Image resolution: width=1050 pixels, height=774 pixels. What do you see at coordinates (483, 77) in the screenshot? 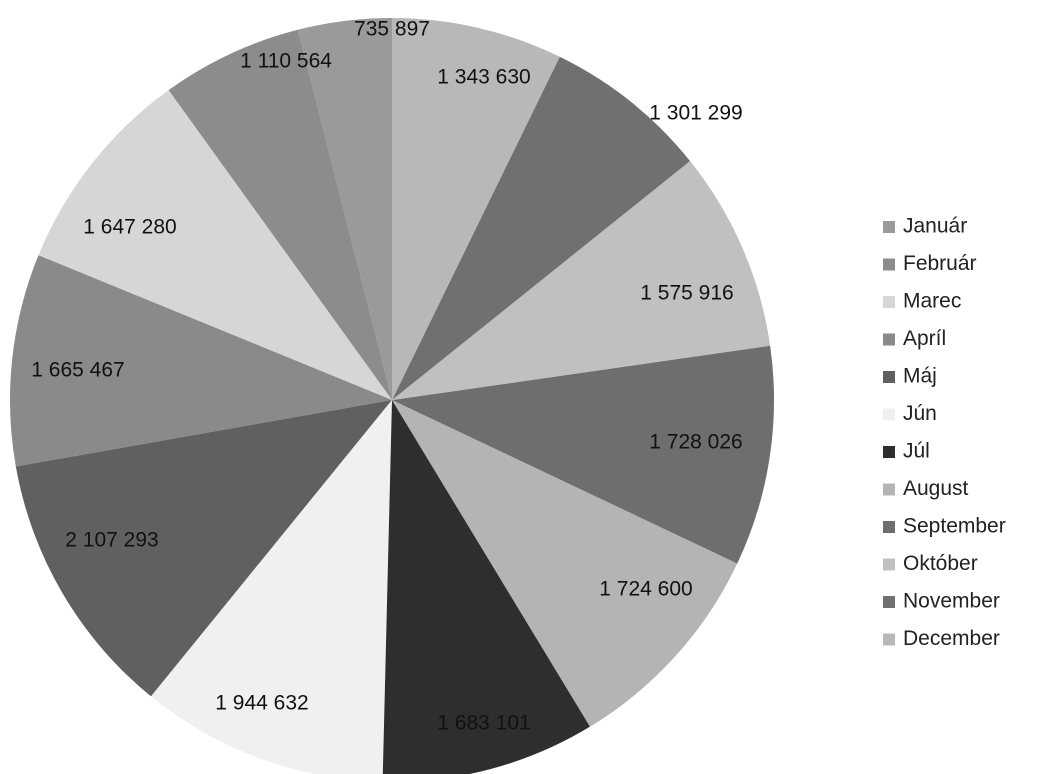
I see `slice-value-label-12: 1 343 630` at bounding box center [483, 77].